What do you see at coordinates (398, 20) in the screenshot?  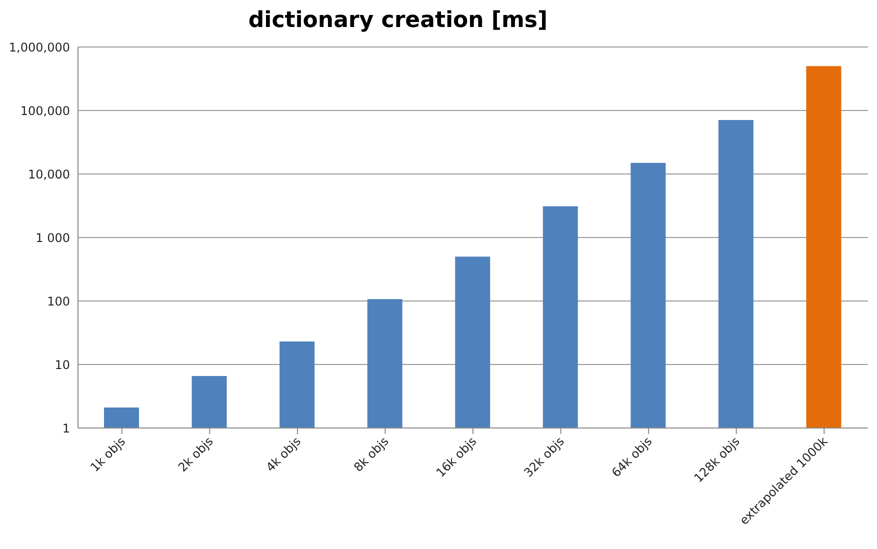 I see `chart-title: dictionary creation [ms]` at bounding box center [398, 20].